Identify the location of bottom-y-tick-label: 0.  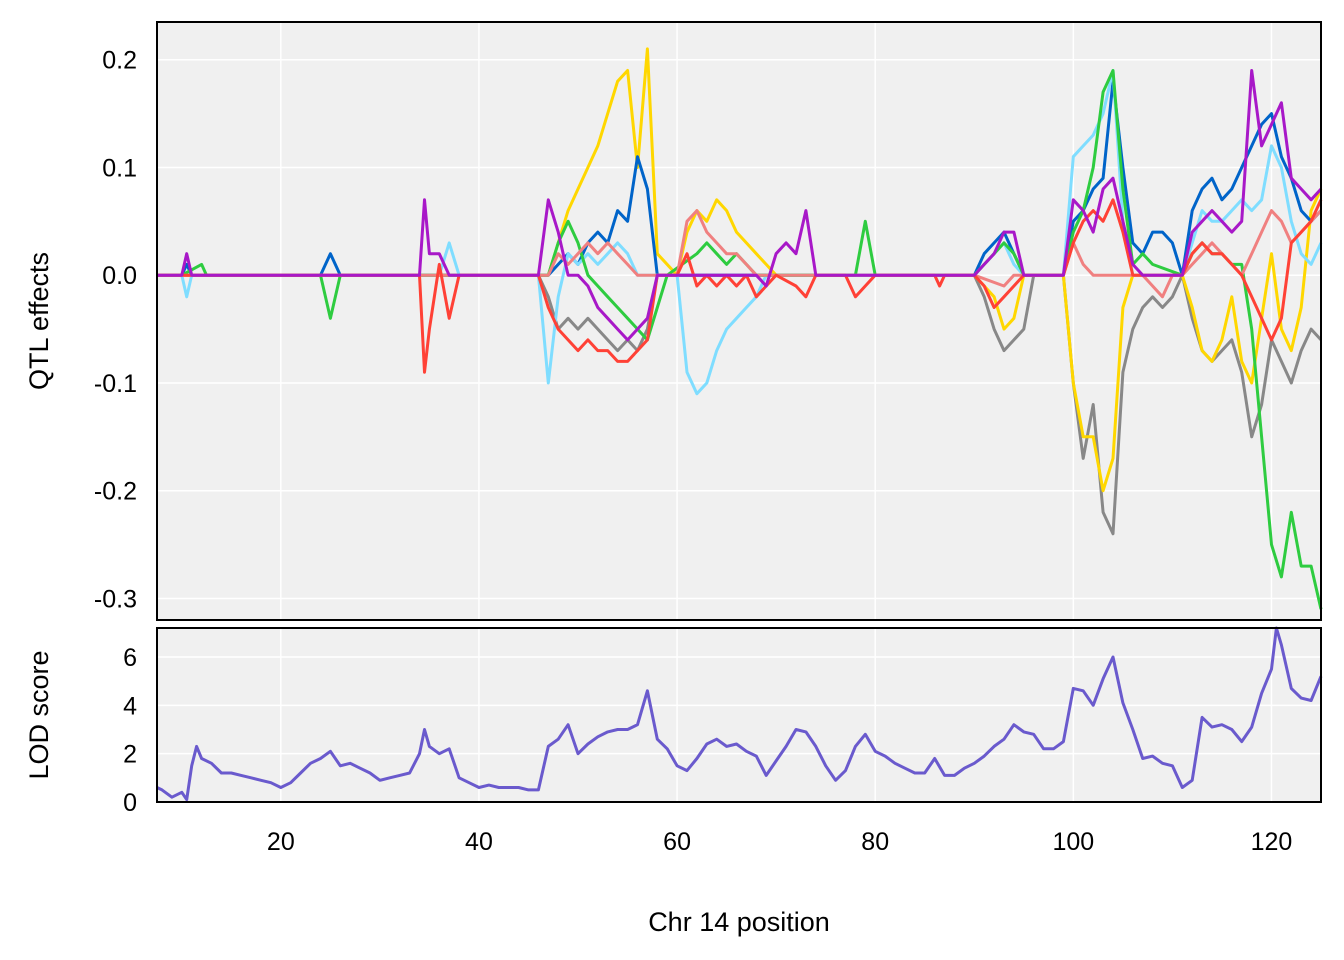
(130, 803).